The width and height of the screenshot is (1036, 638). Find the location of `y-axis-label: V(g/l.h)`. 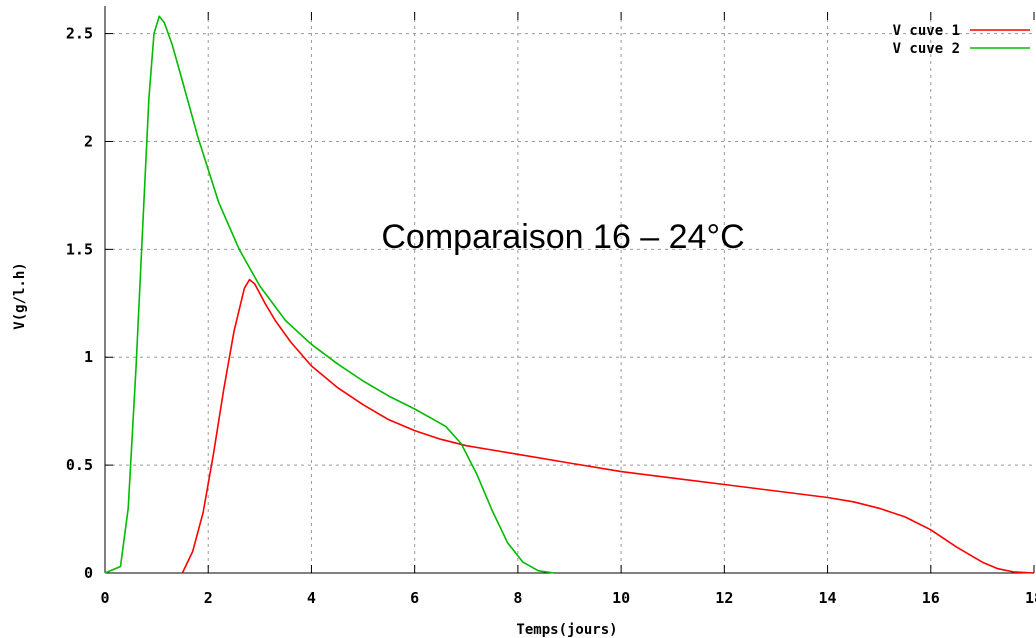

y-axis-label: V(g/l.h) is located at coordinates (20, 295).